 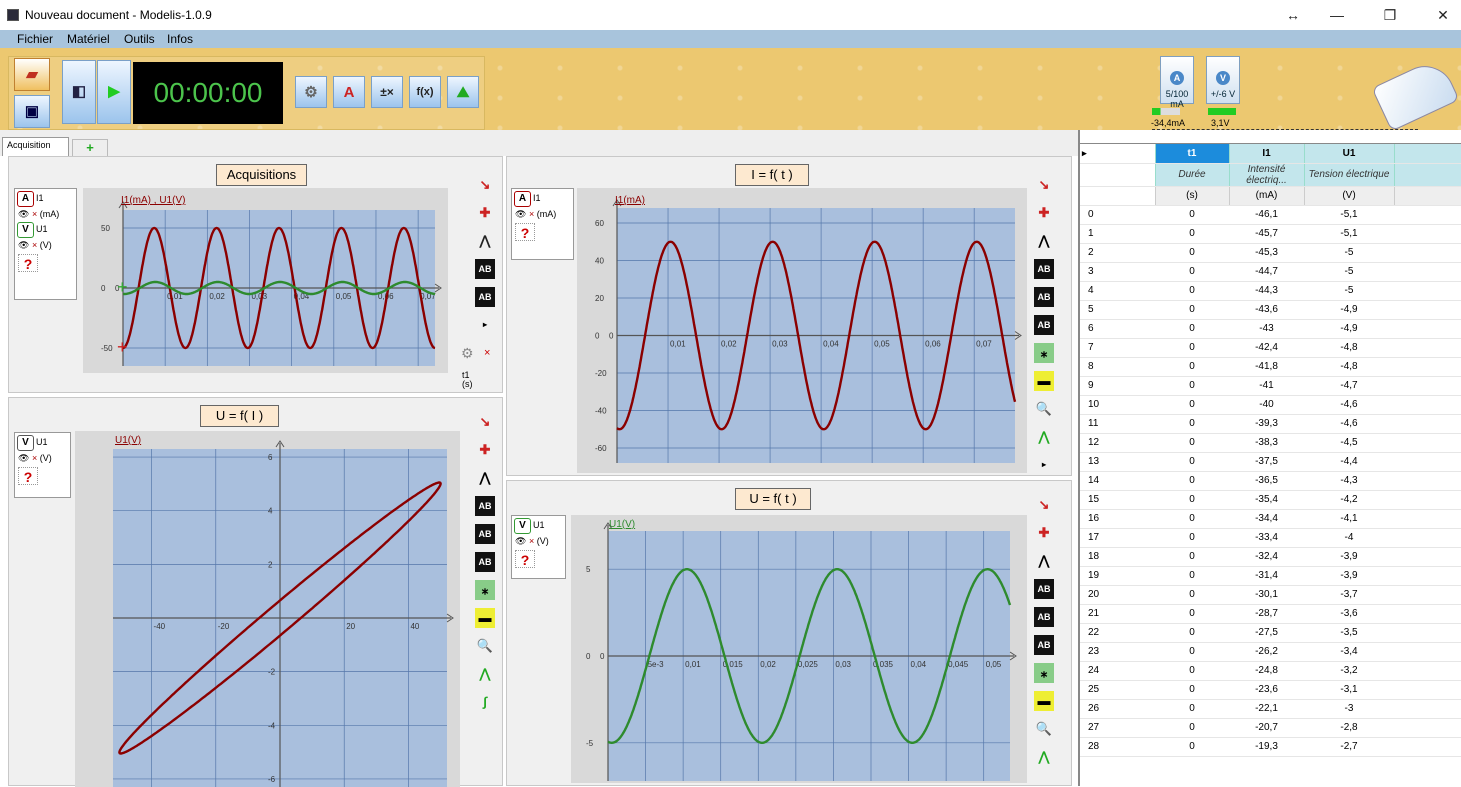 What do you see at coordinates (1349, 519) in the screenshot?
I see `table-cell: -4,1` at bounding box center [1349, 519].